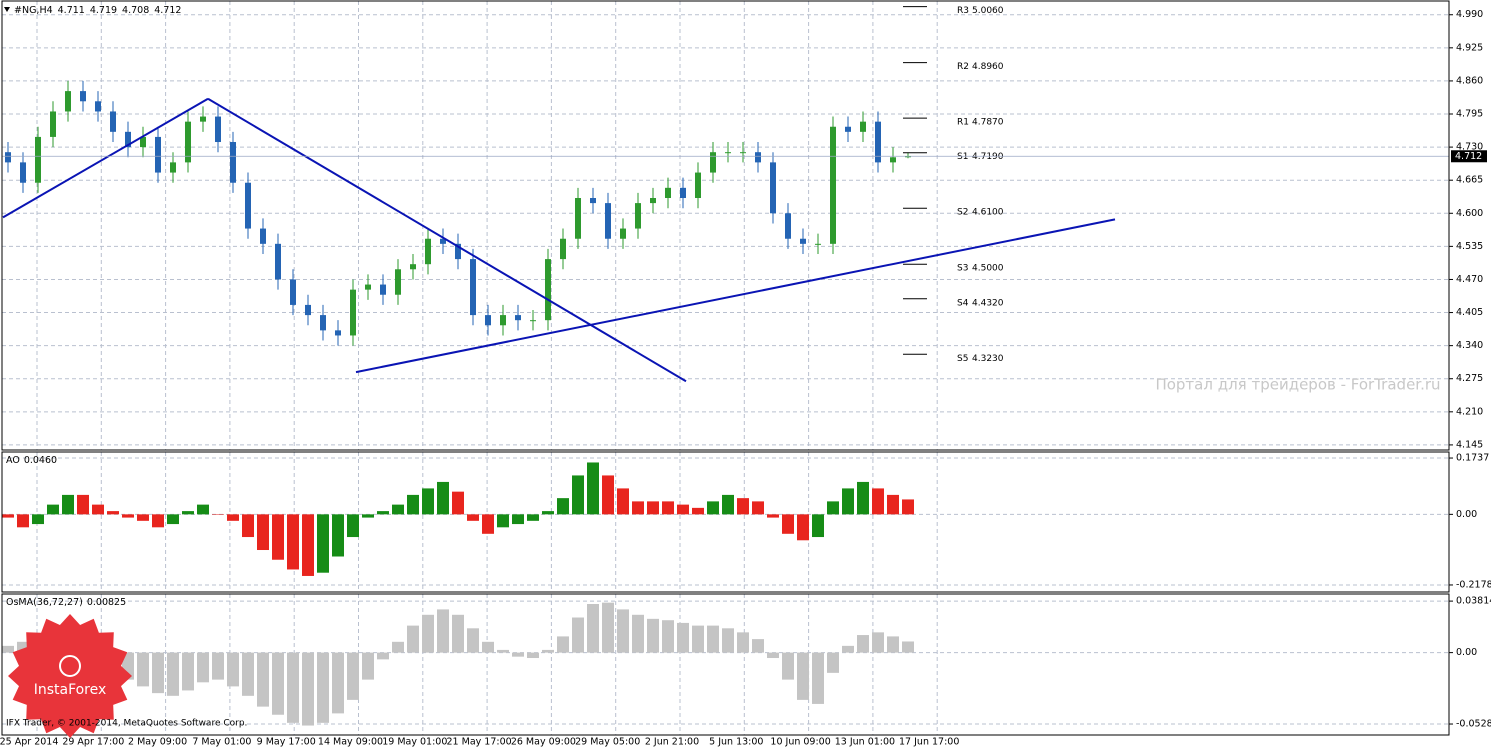  Describe the element at coordinates (350, 742) in the screenshot. I see `x-tick-label: 14 May 09:00` at that location.